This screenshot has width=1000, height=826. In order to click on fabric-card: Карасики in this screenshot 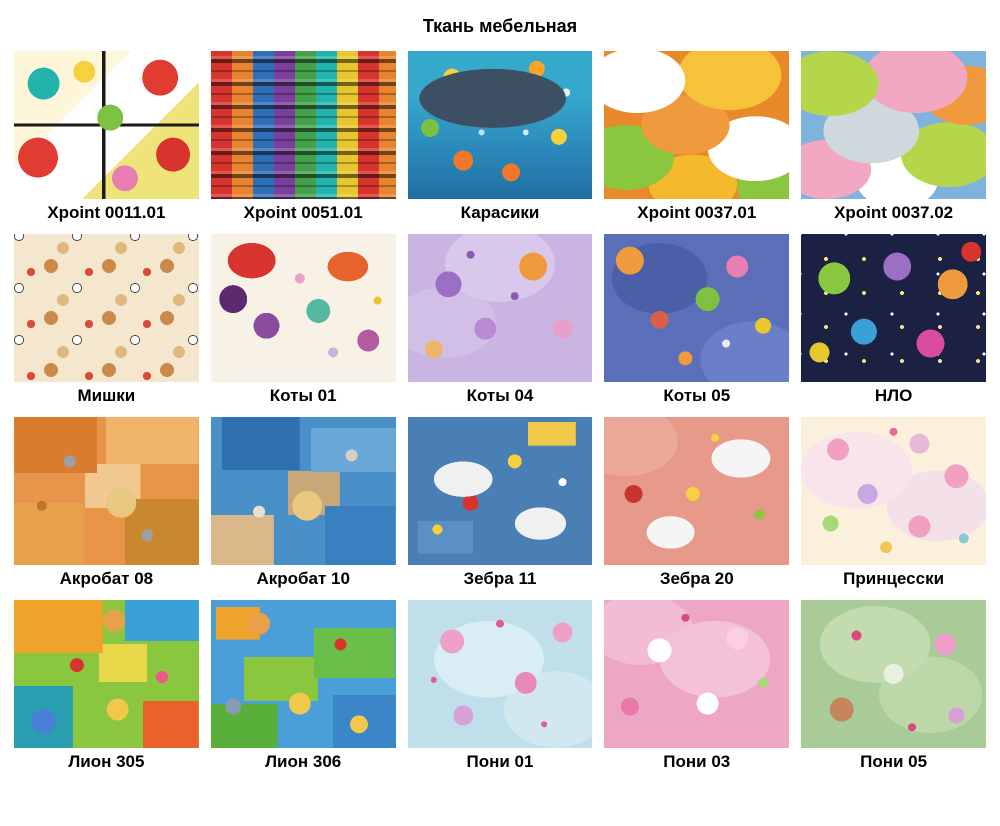, I will do `click(500, 137)`.